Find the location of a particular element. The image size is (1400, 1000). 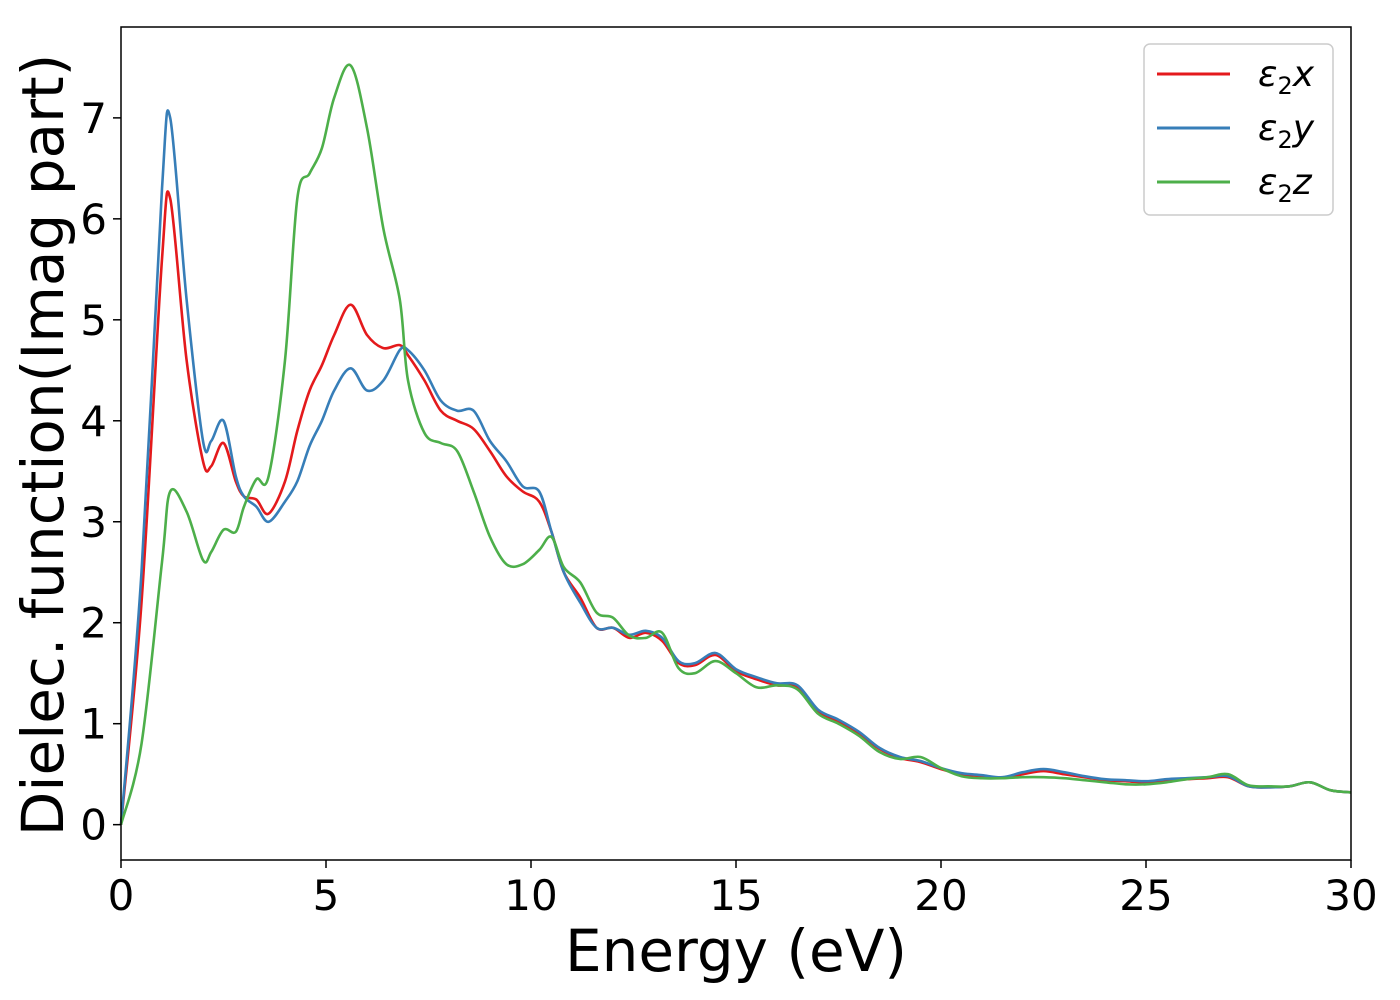

x-axis-title: Energy (eV) is located at coordinates (736, 951).